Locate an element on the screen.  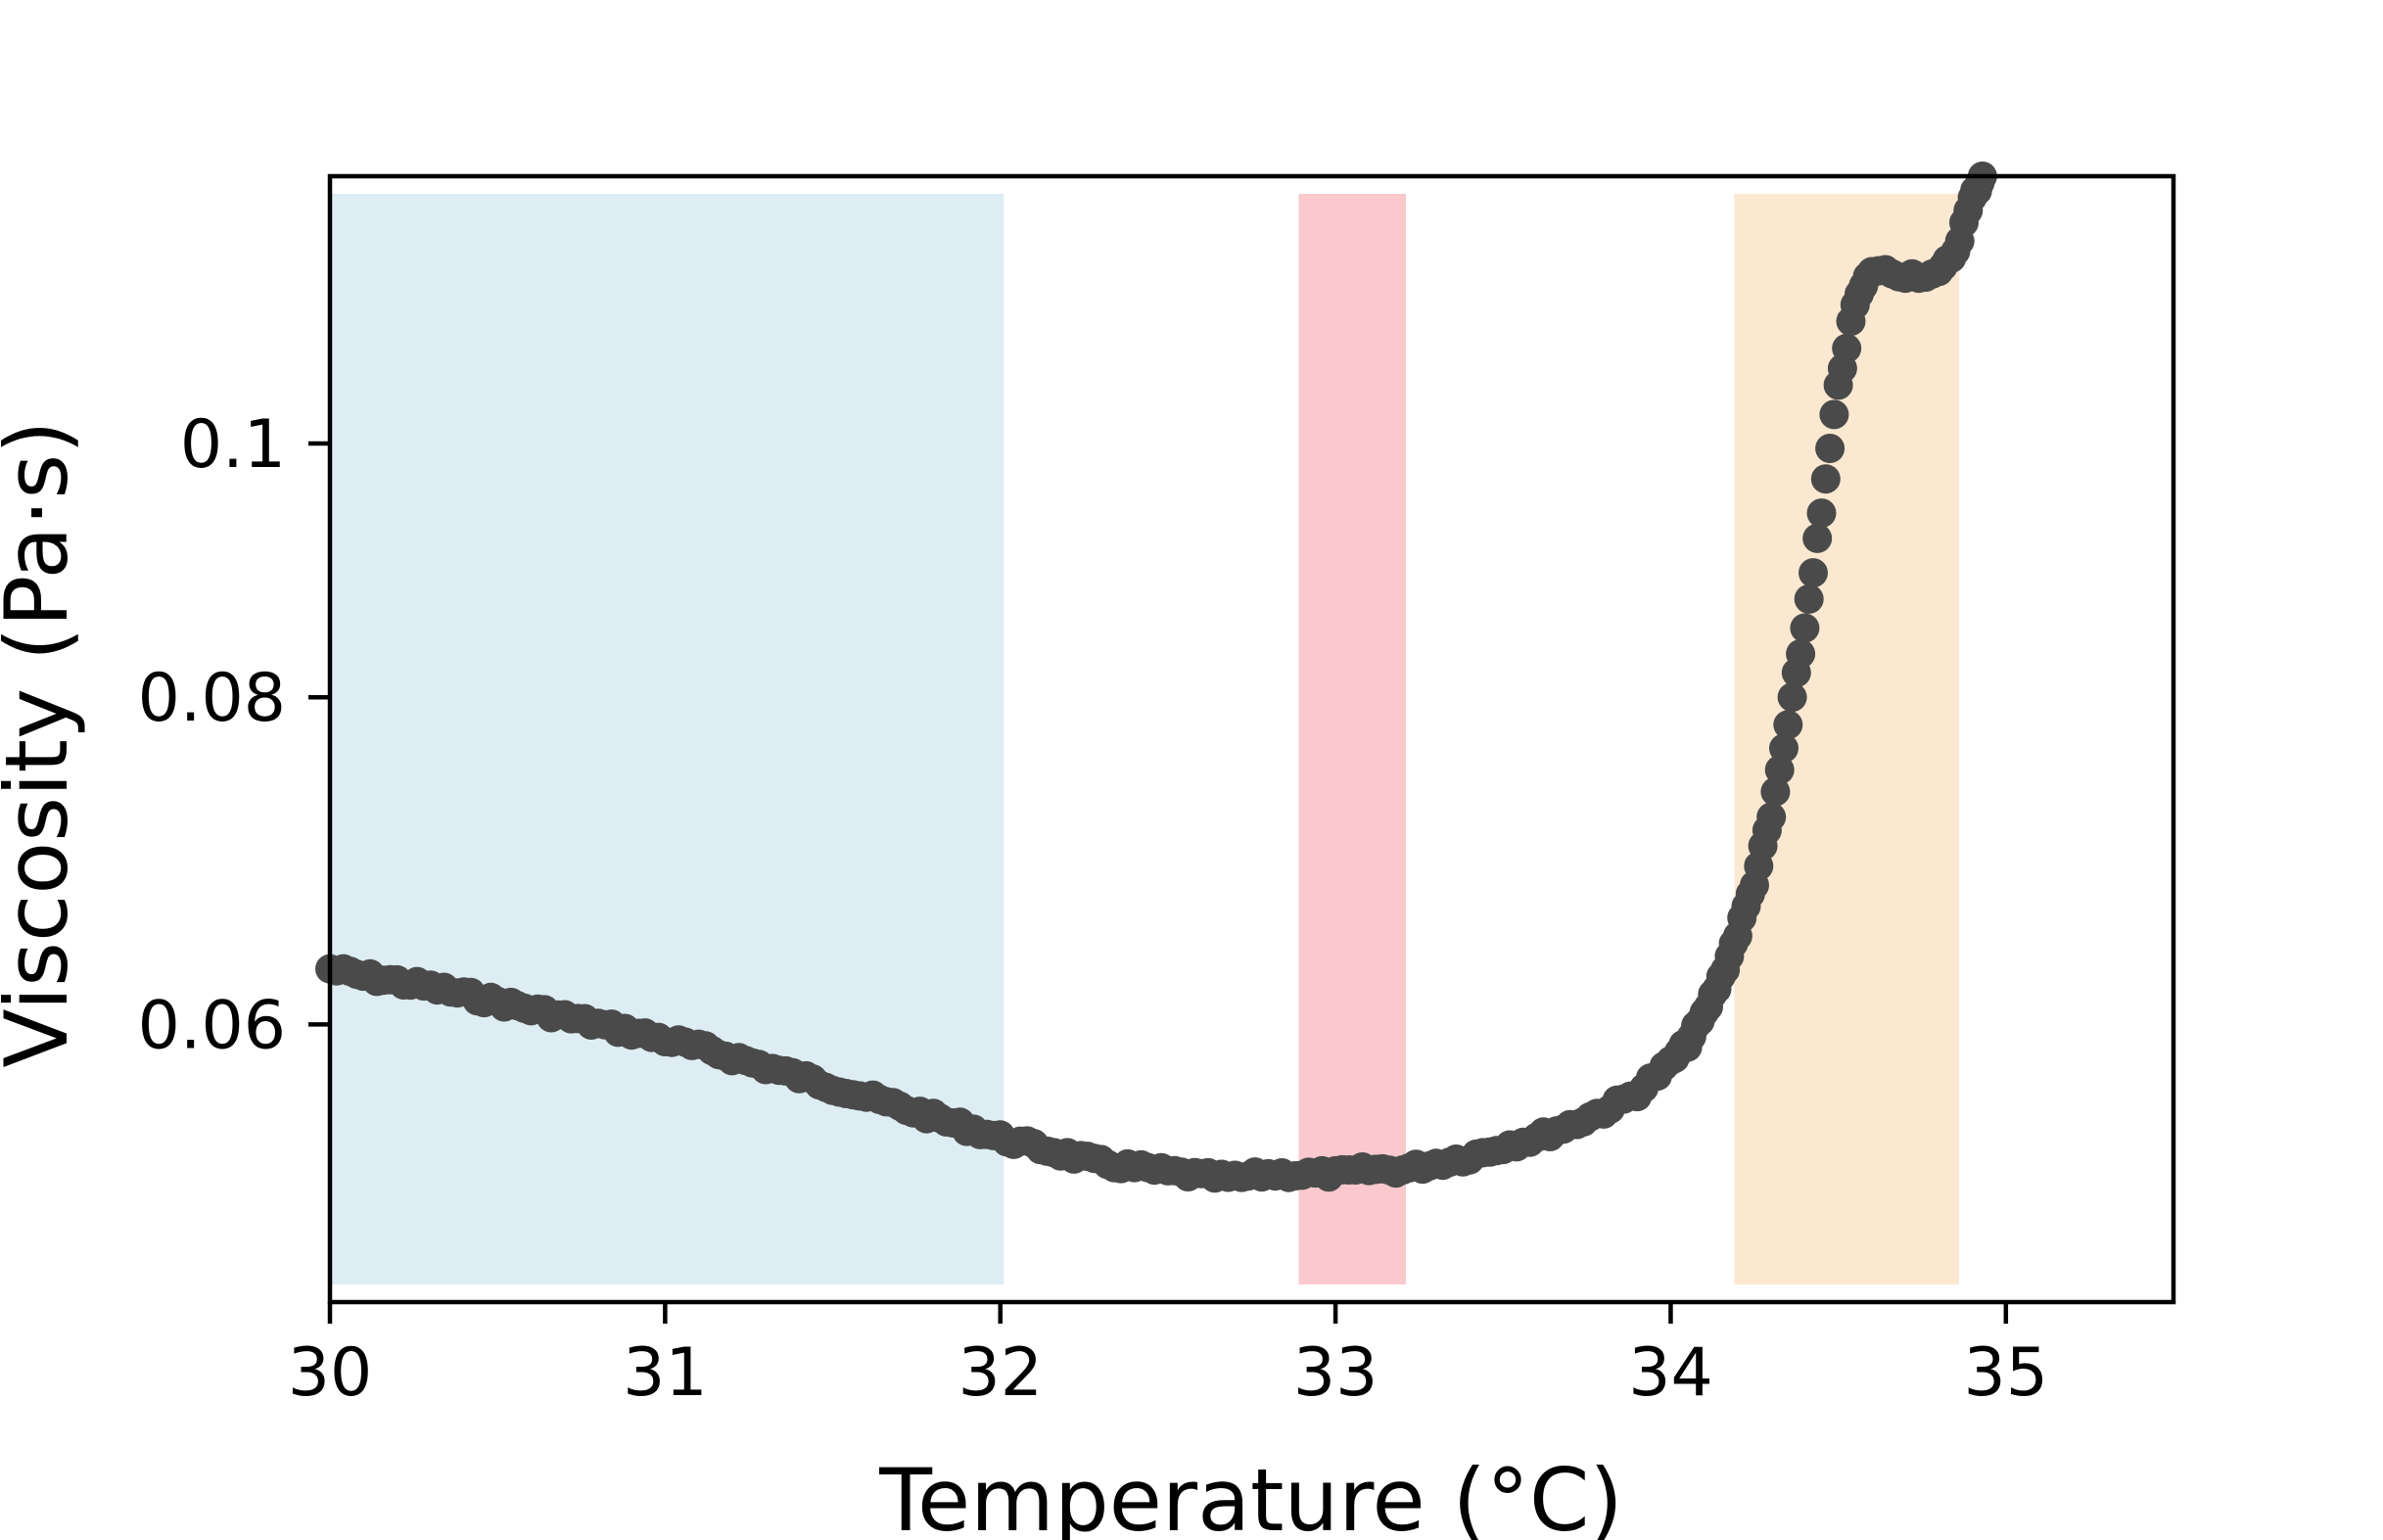
y-axis-ticks: 0.06 0.08 0.1 is located at coordinates (234, 735).